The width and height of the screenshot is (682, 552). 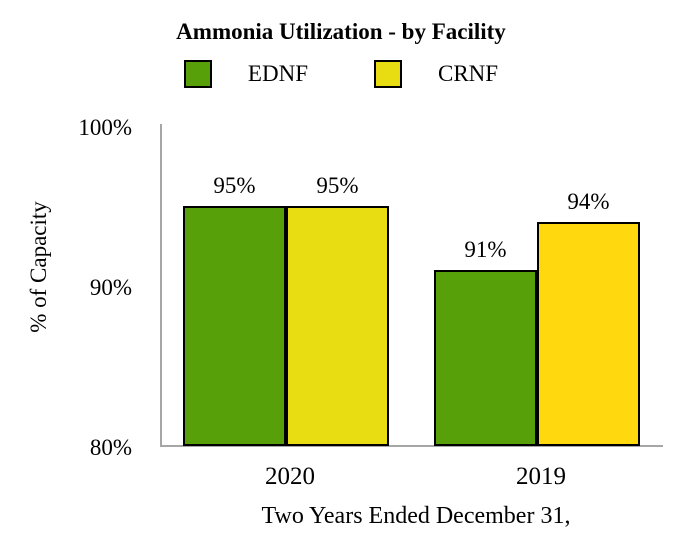 What do you see at coordinates (468, 73) in the screenshot?
I see `legend-label-crnf: CRNF` at bounding box center [468, 73].